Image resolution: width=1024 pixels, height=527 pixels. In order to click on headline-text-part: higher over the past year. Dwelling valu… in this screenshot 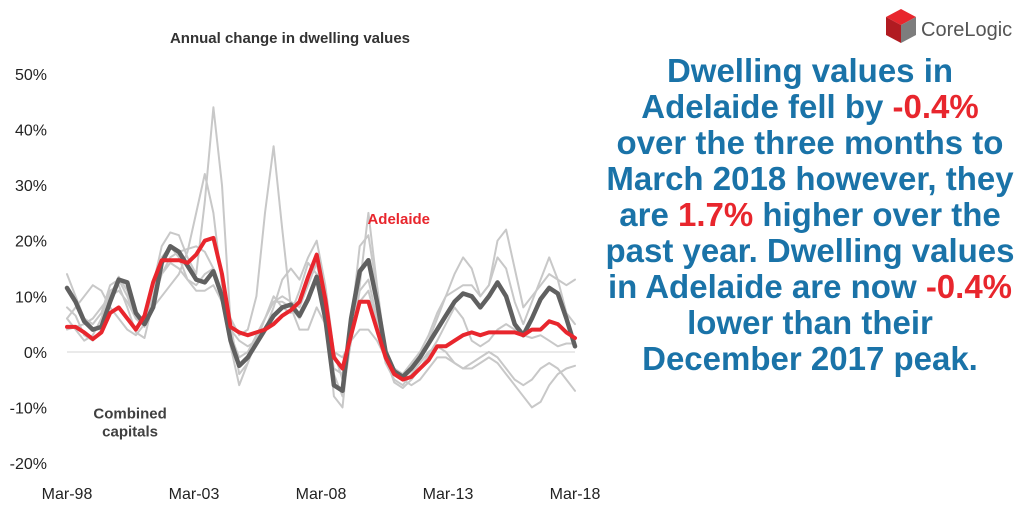, I will do `click(810, 250)`.